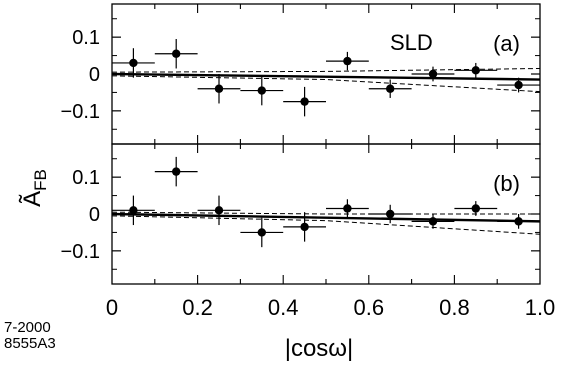  Describe the element at coordinates (30, 343) in the screenshot. I see `footer-code: 8555A3` at that location.